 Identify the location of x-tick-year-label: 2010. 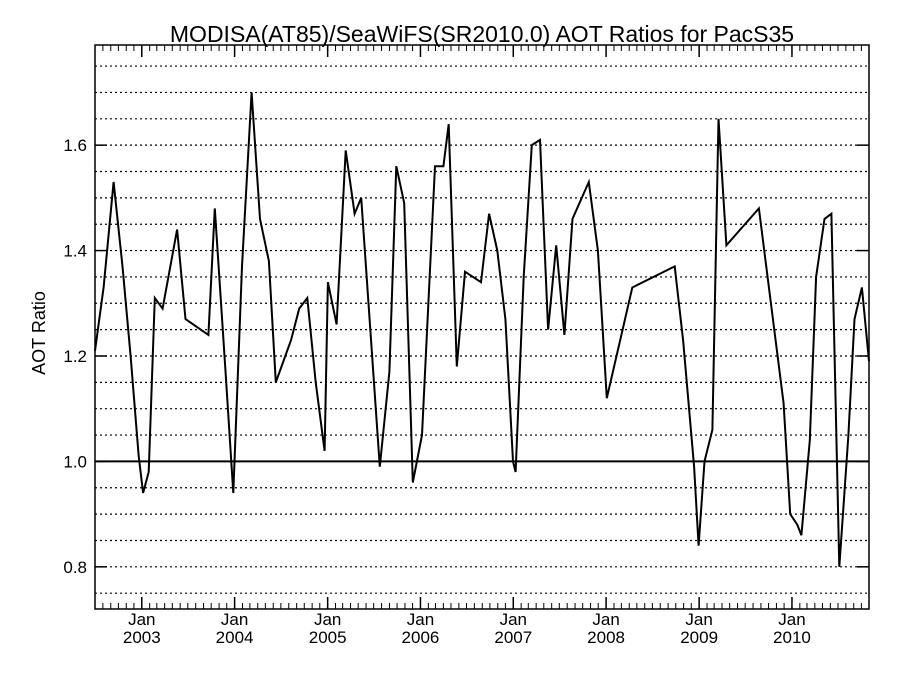
(792, 637).